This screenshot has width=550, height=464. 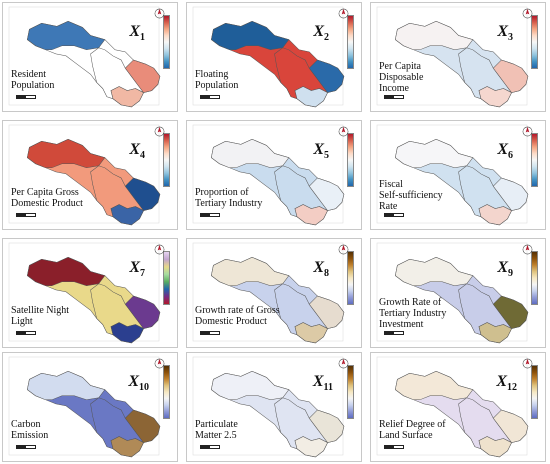 What do you see at coordinates (400, 66) in the screenshot?
I see `variable-label-line: Per Capita` at bounding box center [400, 66].